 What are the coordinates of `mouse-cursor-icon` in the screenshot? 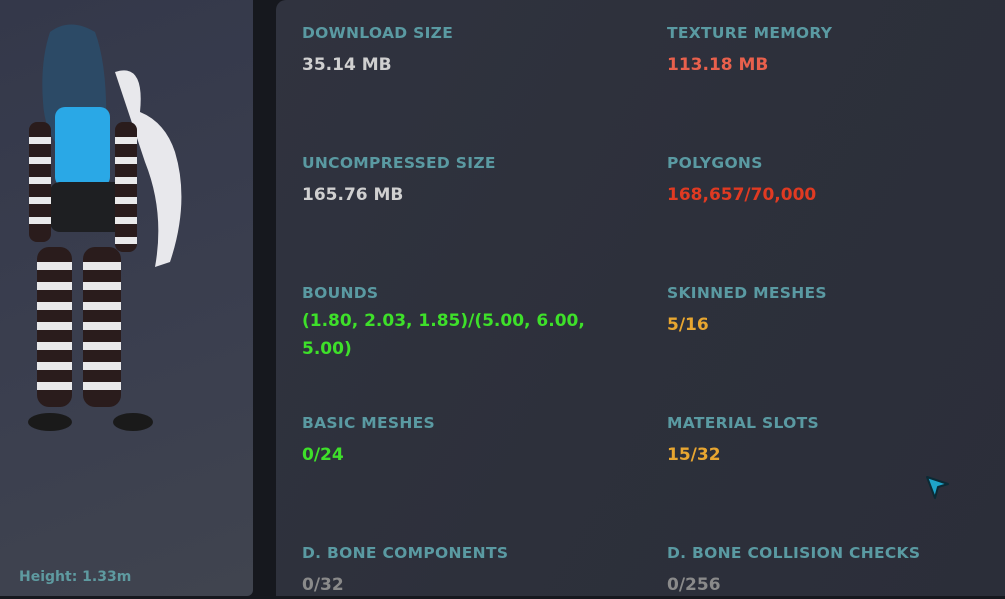 It's located at (937, 487).